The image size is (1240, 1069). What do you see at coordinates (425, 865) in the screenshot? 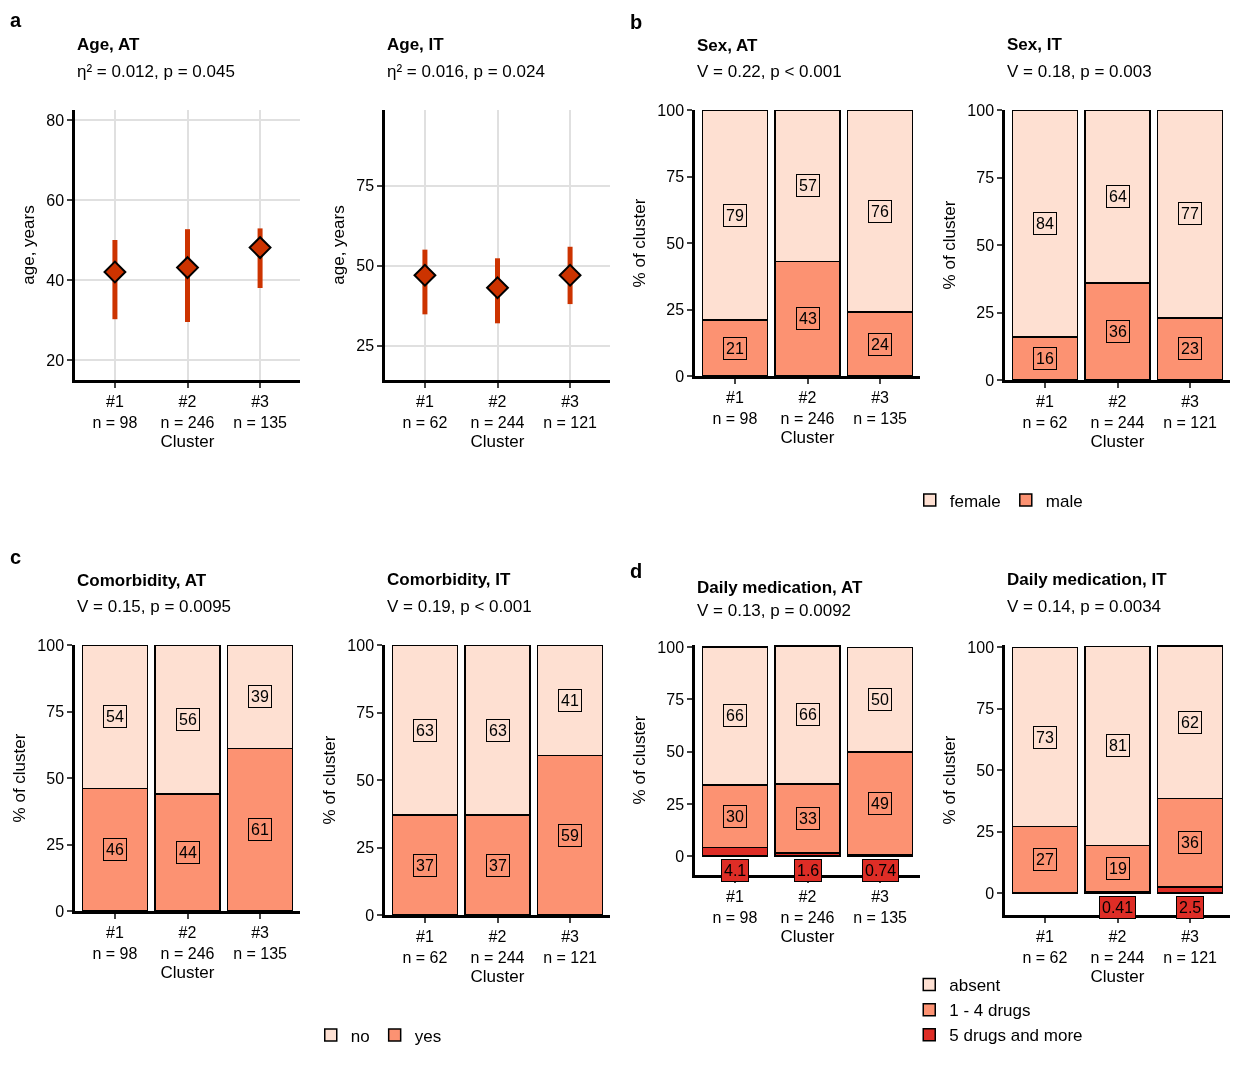
I see `data-label: 37` at bounding box center [425, 865].